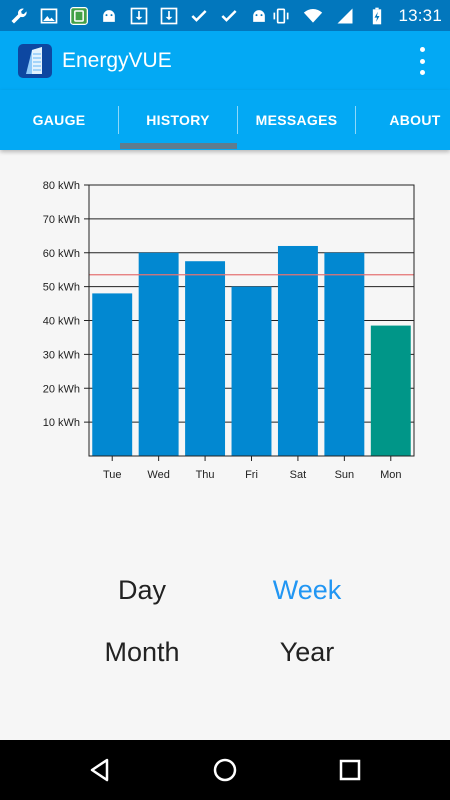 The width and height of the screenshot is (450, 800). Describe the element at coordinates (225, 120) in the screenshot. I see `tab-bar: GAUGE HISTORY MESSAGES ABOUT` at that location.